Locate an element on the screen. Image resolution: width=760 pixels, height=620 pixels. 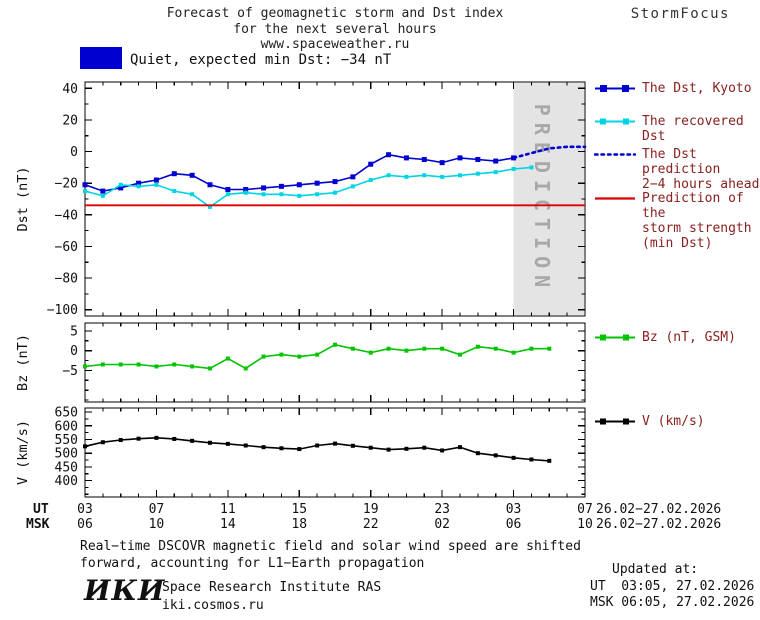
msk-row-label: MSK is located at coordinates (38, 524).